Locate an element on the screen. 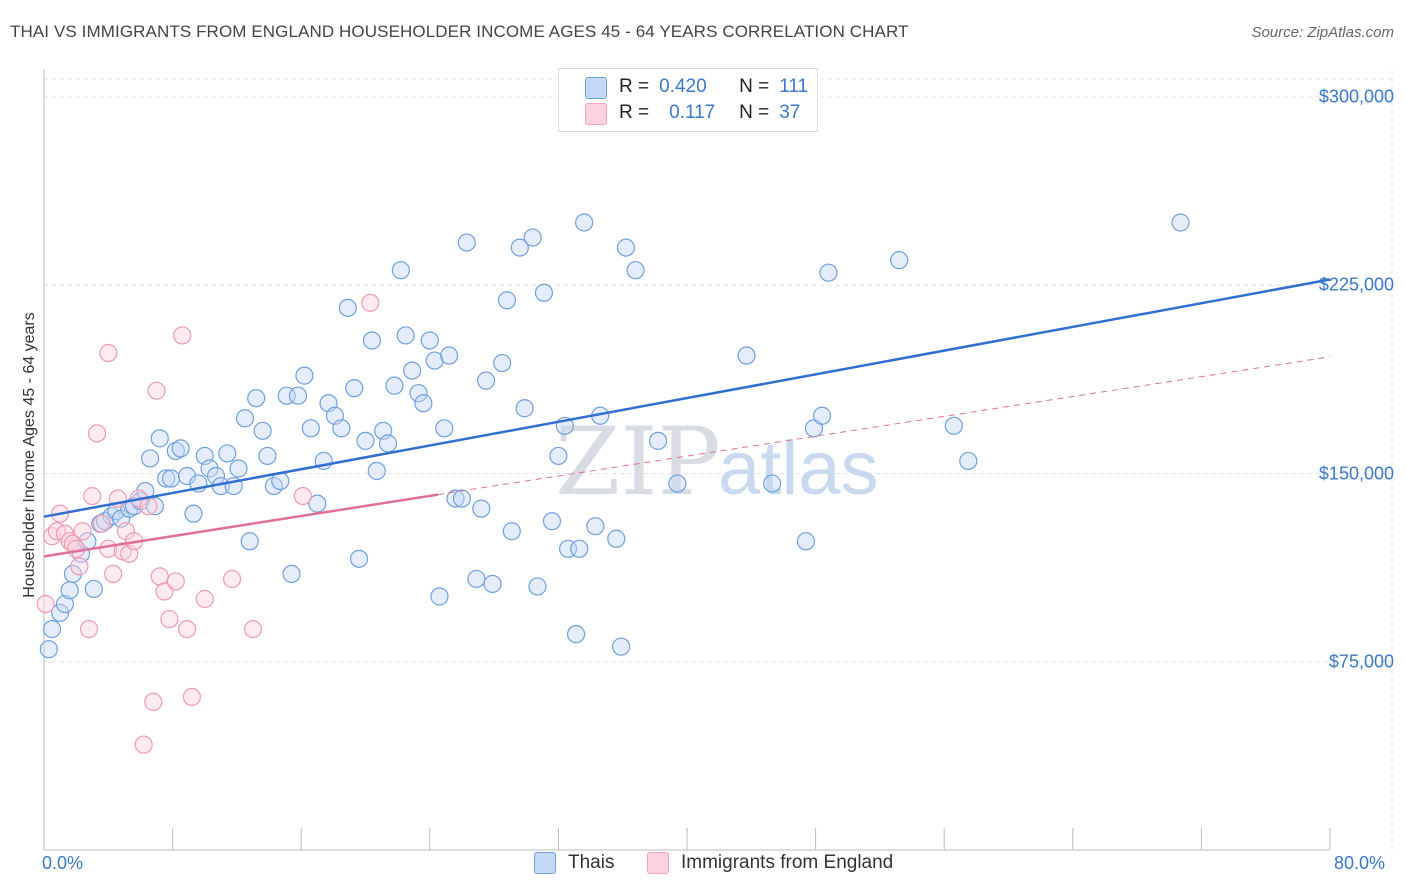 Image resolution: width=1406 pixels, height=892 pixels. thais-label: Thais is located at coordinates (591, 862).